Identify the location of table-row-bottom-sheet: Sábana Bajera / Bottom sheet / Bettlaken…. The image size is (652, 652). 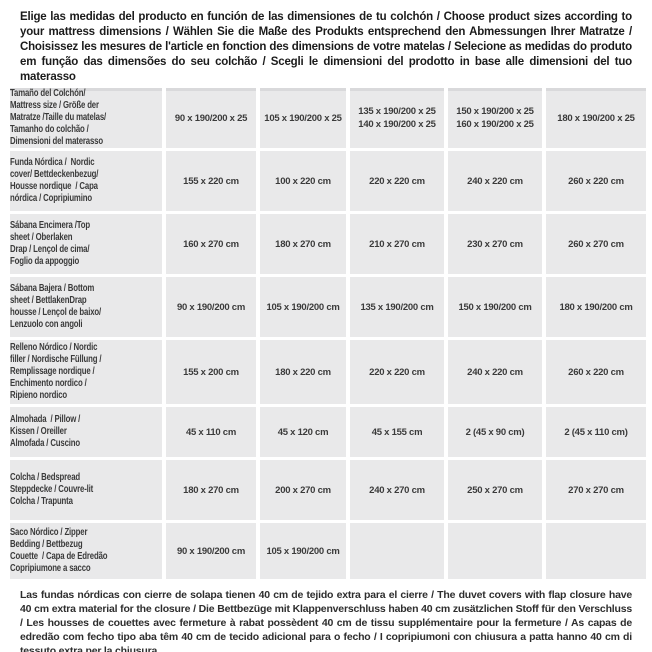
(328, 307).